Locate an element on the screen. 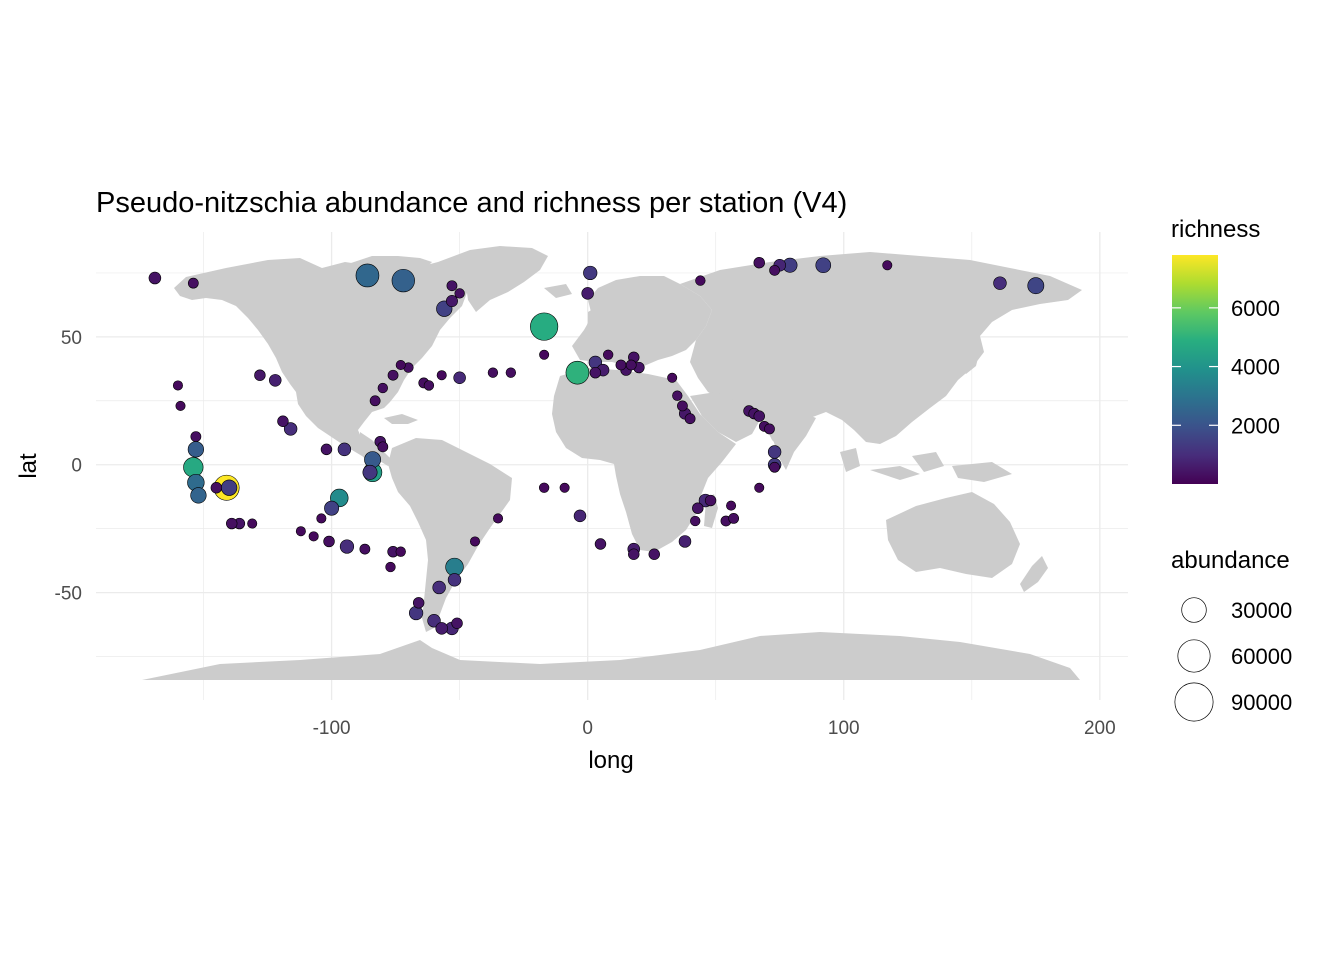  x-tick-label: 200 is located at coordinates (1100, 728).